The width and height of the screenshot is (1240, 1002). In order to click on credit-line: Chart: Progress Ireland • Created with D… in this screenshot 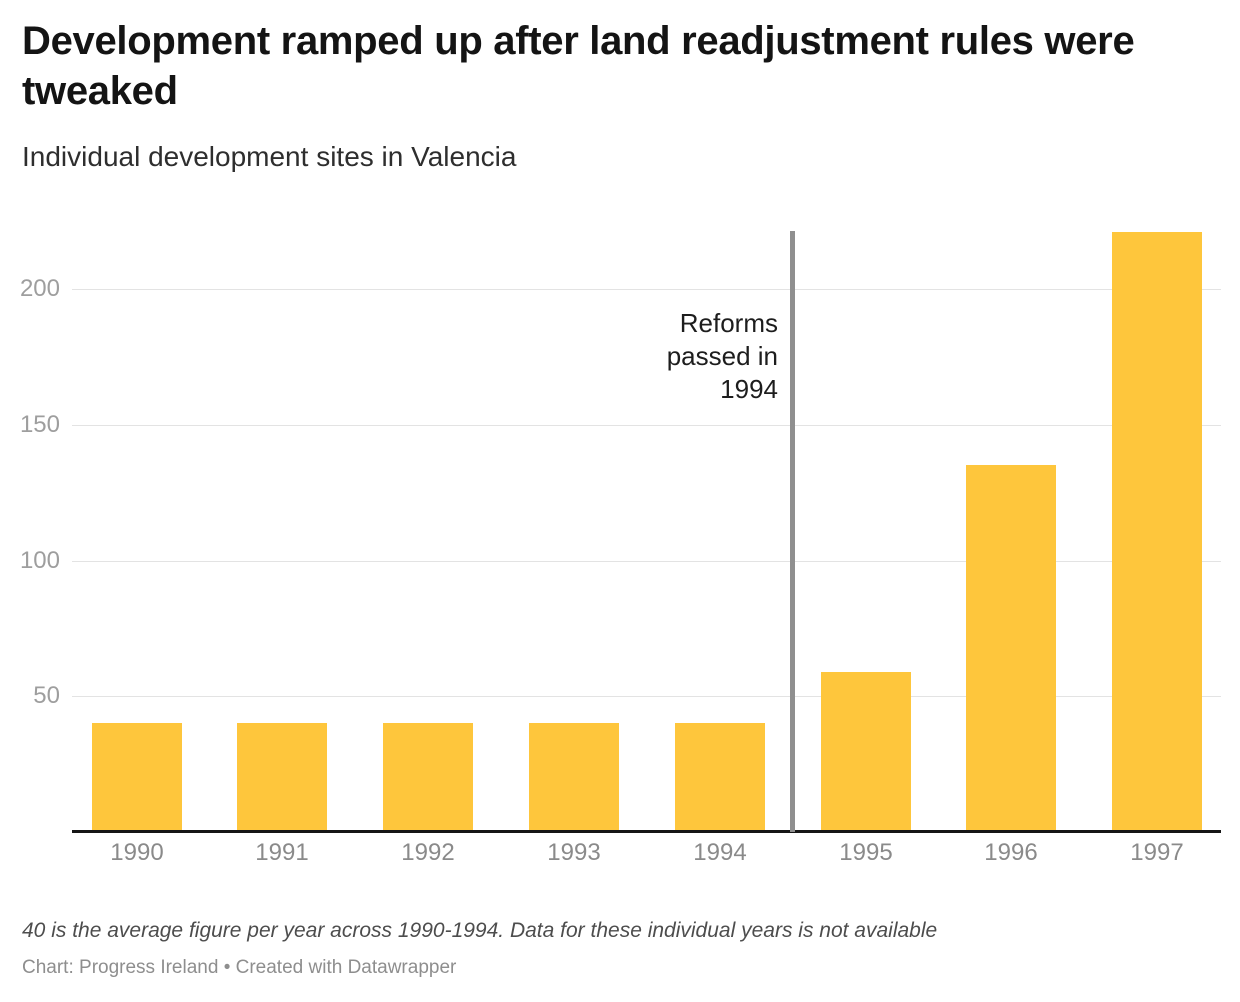, I will do `click(239, 967)`.